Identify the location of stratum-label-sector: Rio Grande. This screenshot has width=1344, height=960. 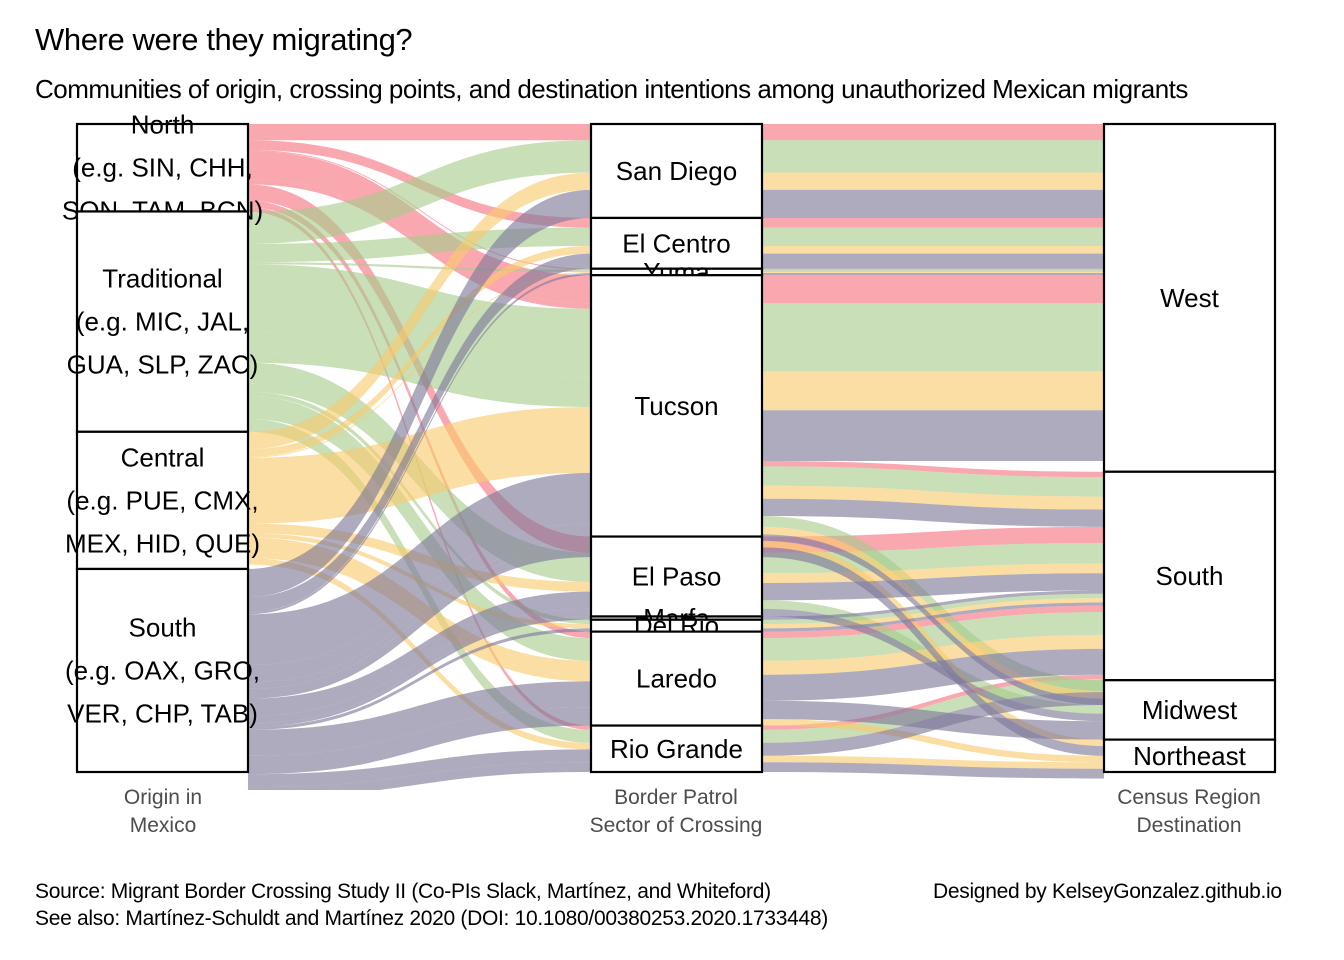
(676, 749).